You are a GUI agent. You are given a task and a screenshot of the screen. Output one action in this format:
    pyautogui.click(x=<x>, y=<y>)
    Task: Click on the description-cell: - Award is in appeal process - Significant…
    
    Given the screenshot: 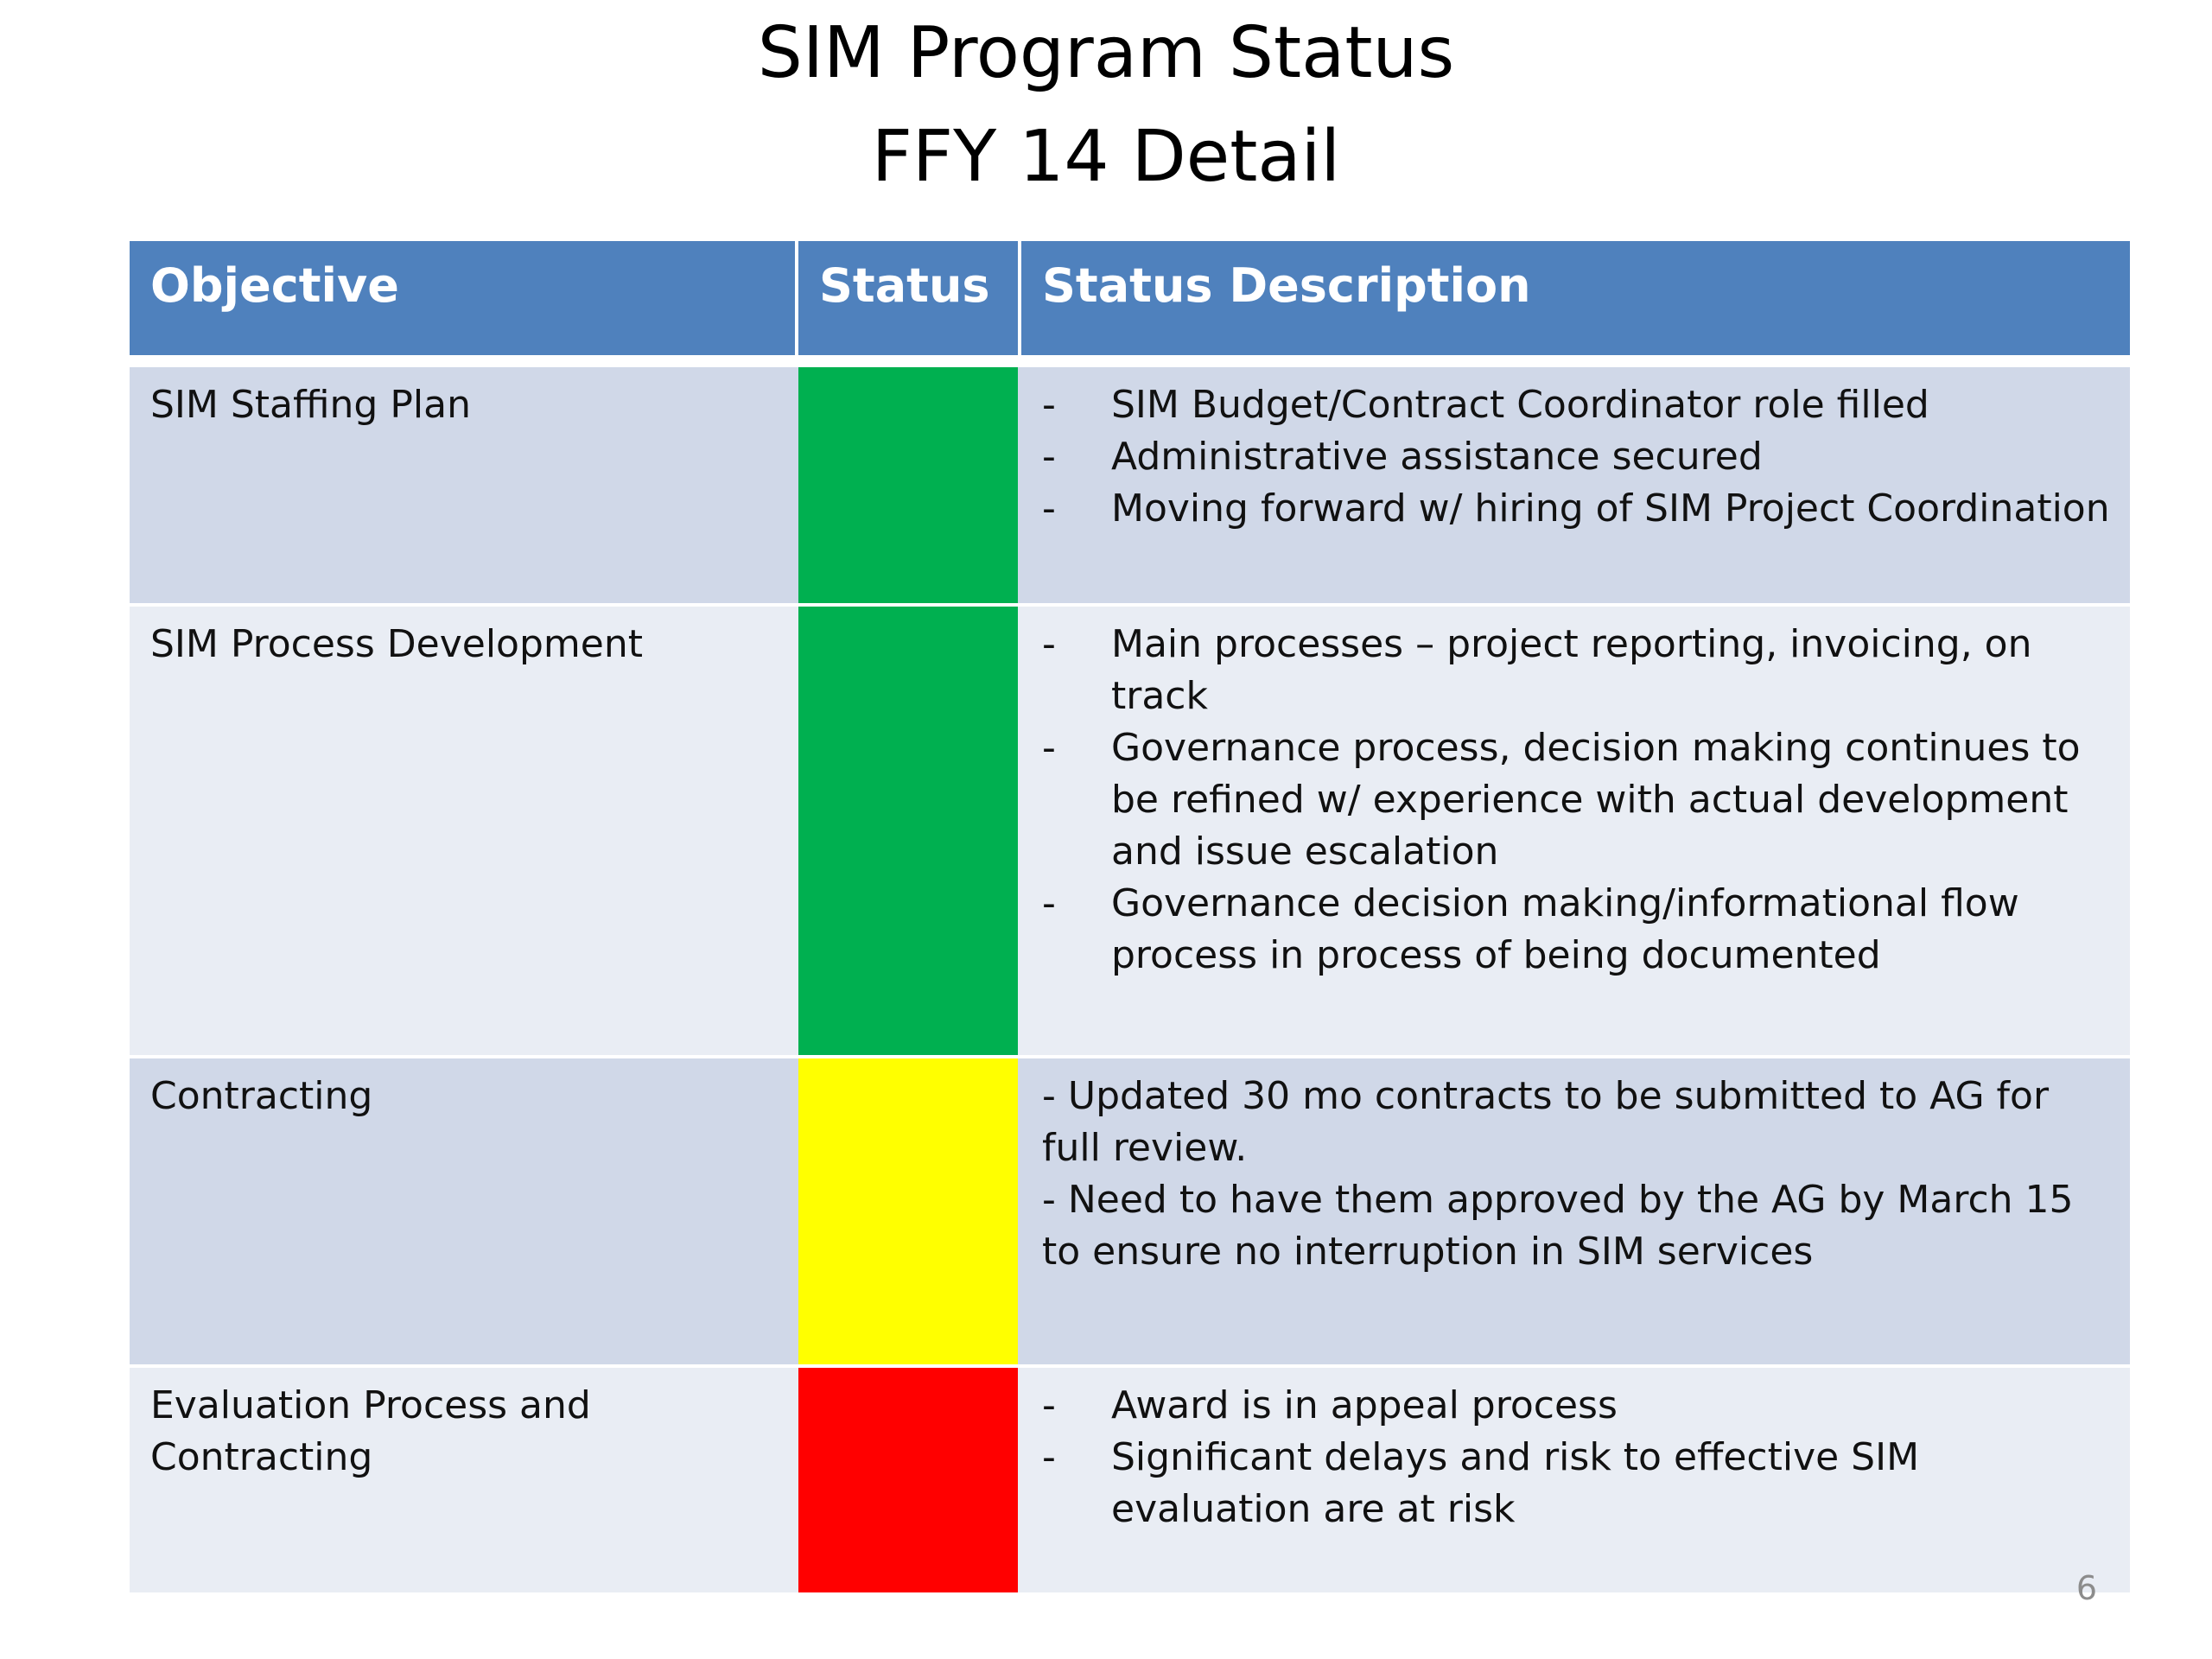 What is the action you would take?
    pyautogui.click(x=1575, y=1480)
    